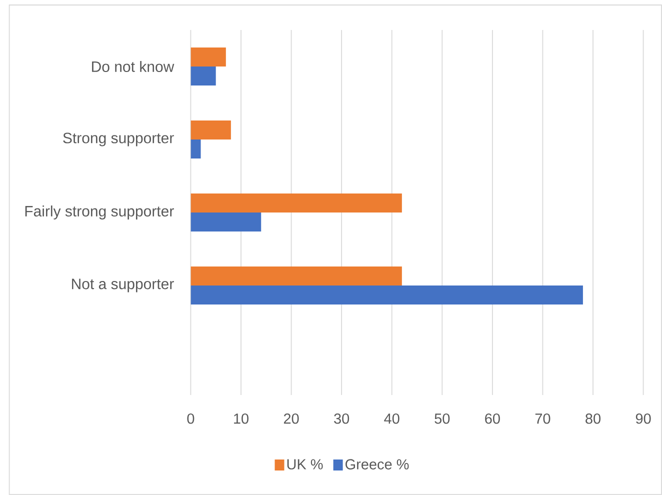 This screenshot has height=495, width=662. What do you see at coordinates (241, 419) in the screenshot?
I see `x-tick-label: 10` at bounding box center [241, 419].